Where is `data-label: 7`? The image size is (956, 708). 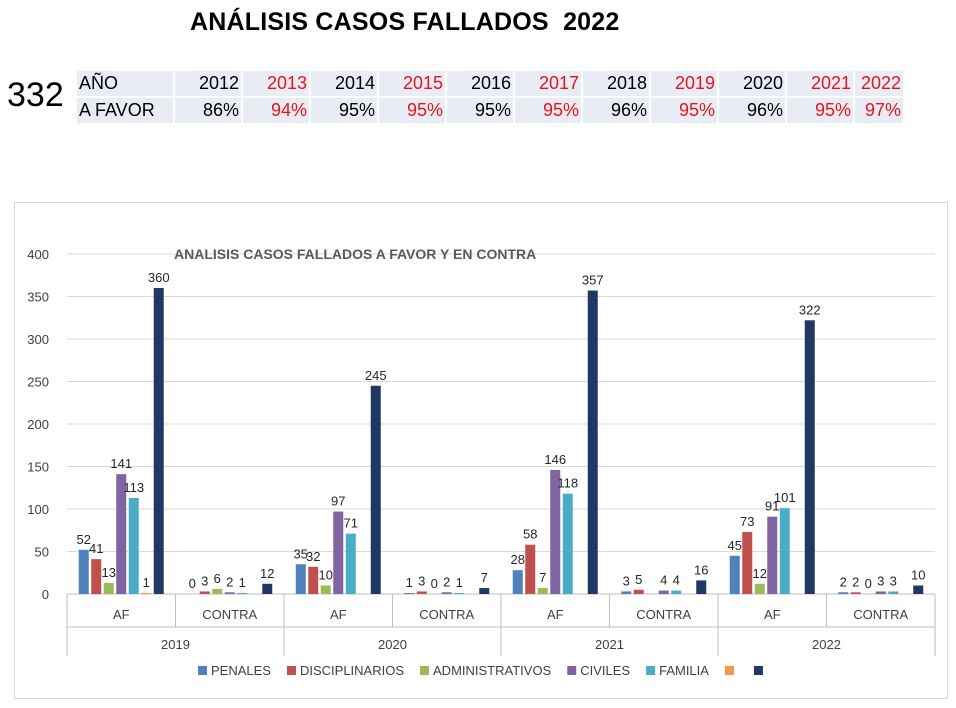 data-label: 7 is located at coordinates (542, 577).